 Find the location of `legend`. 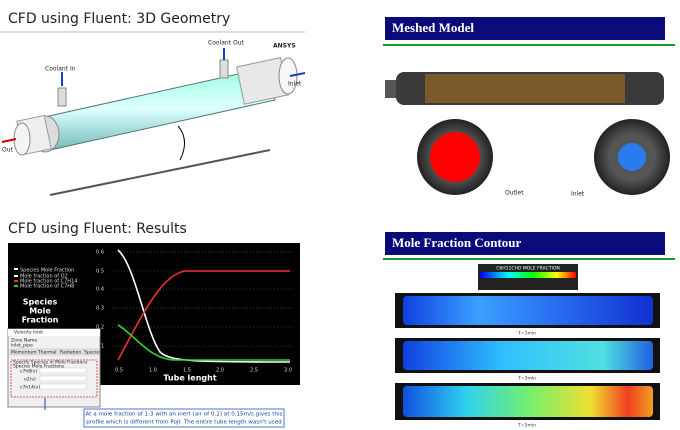

legend is located at coordinates (16, 277).